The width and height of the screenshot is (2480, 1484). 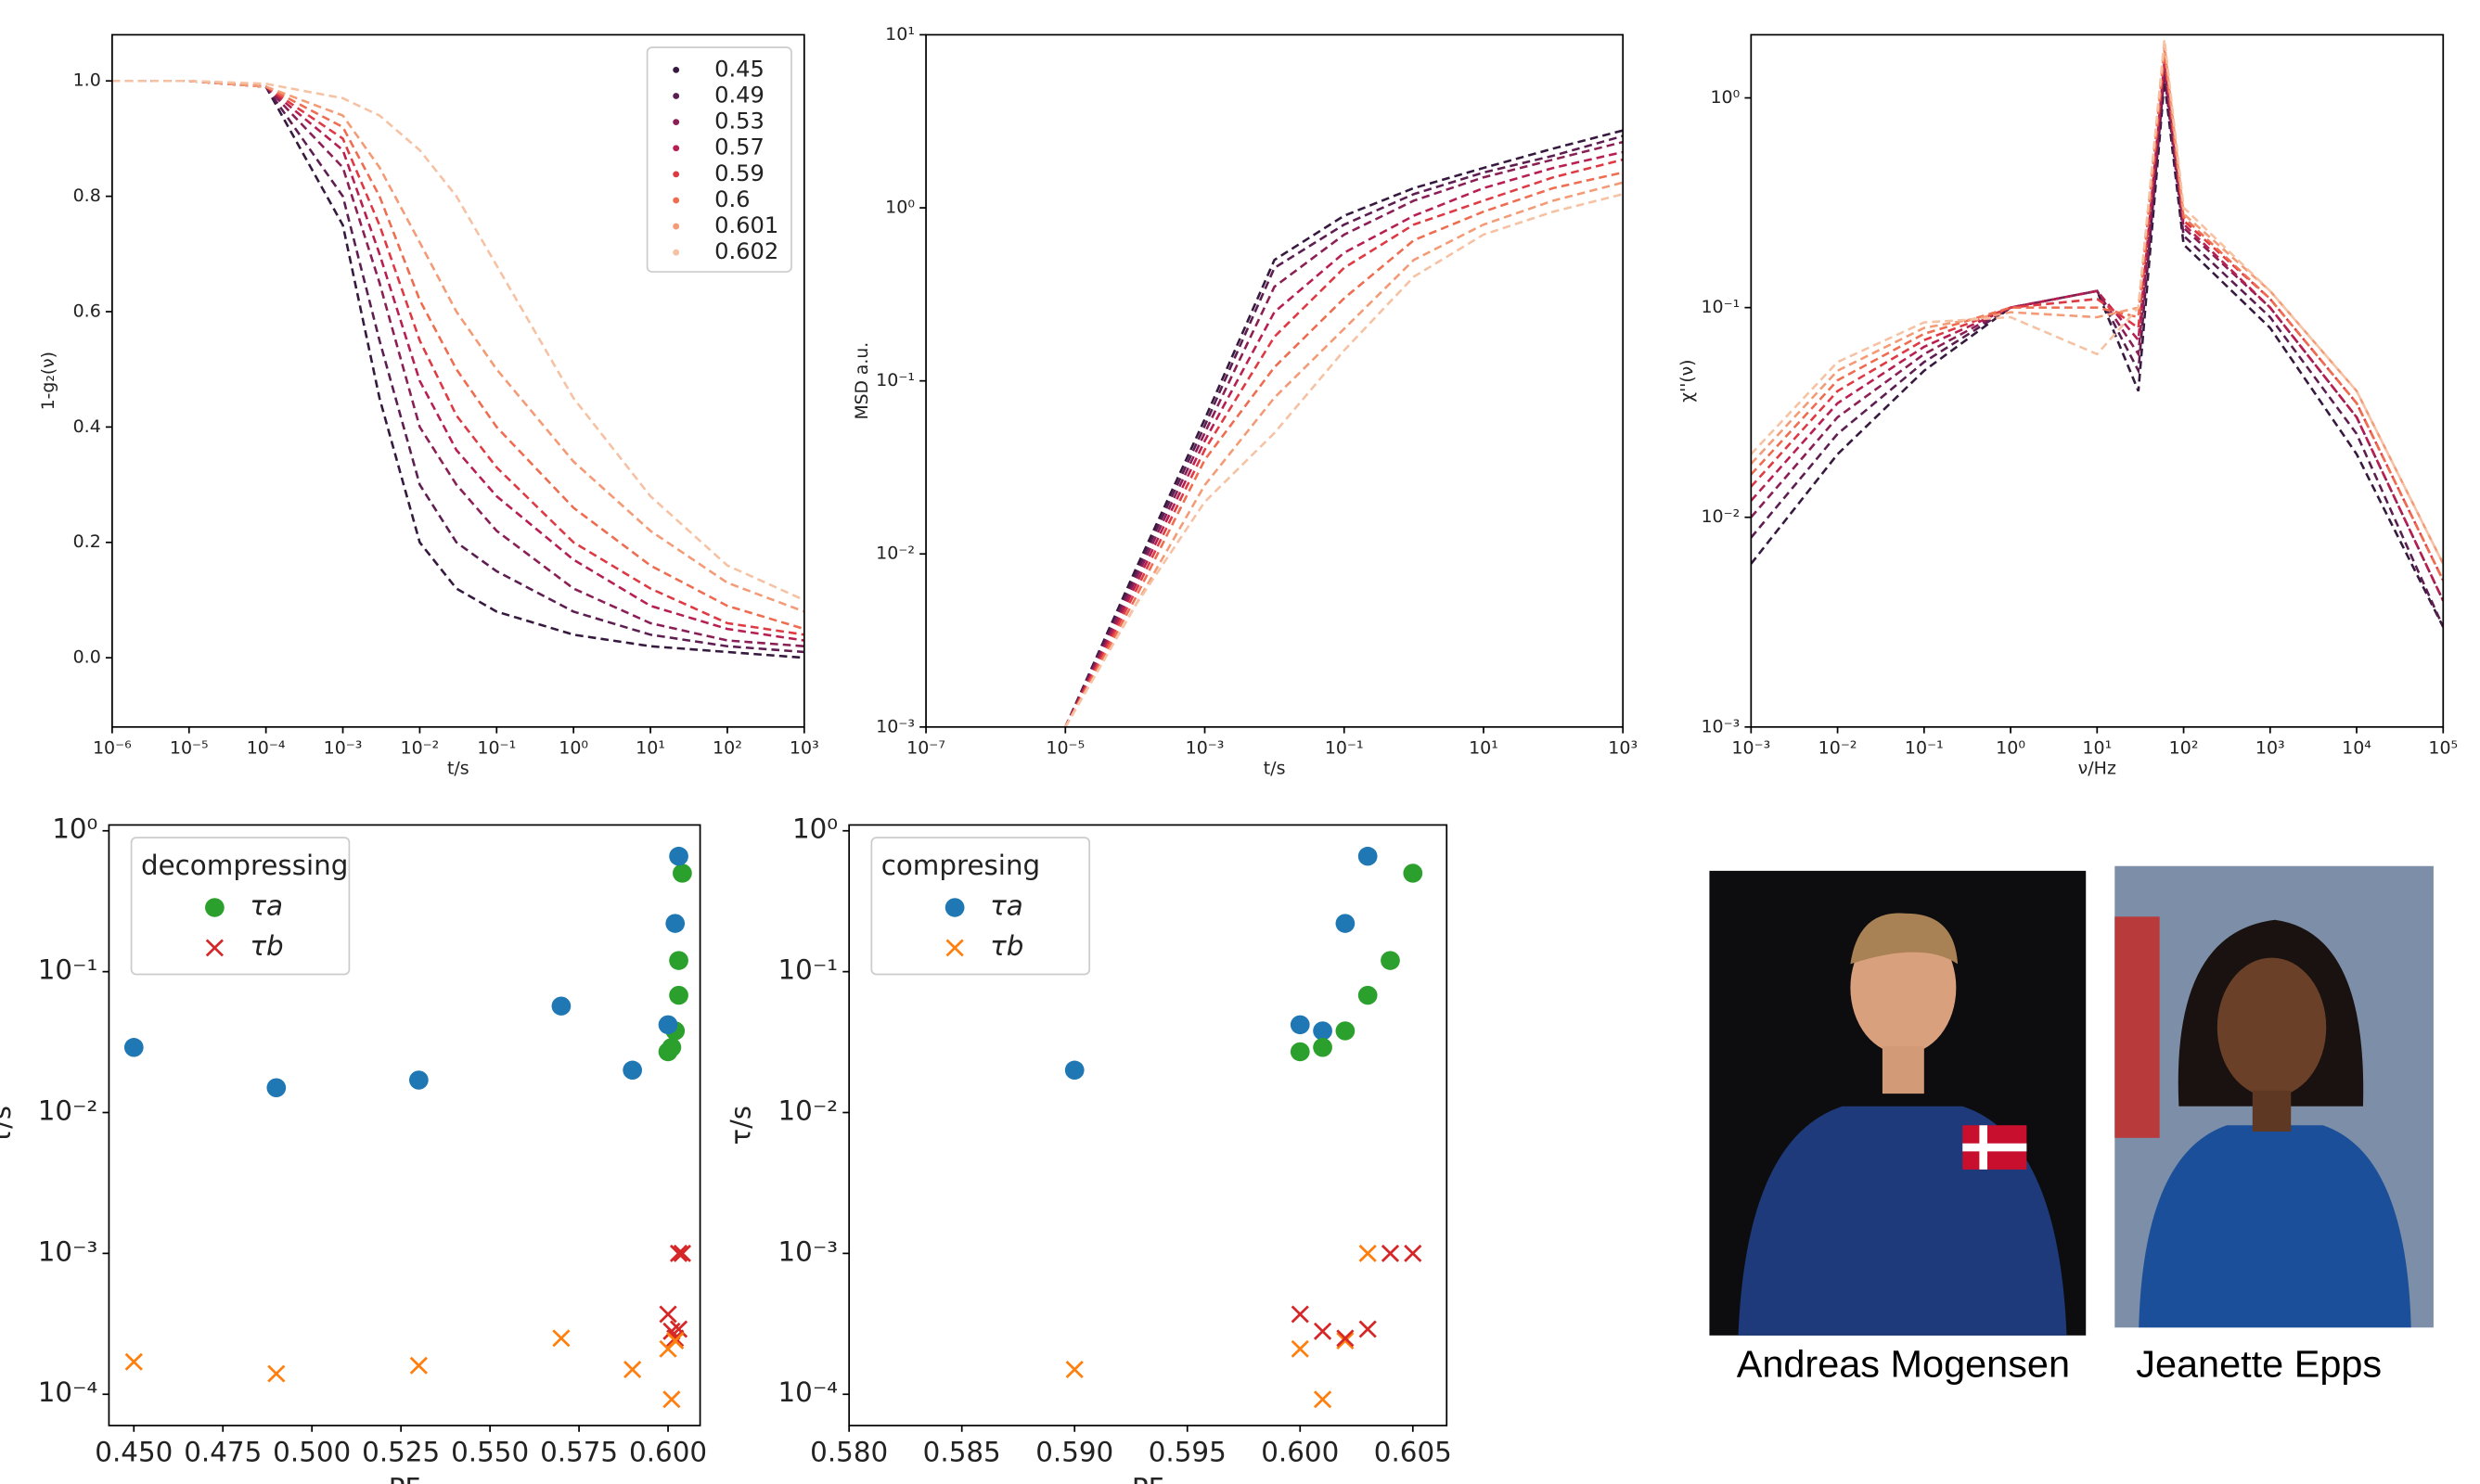 I want to click on y-tick-label: 0.8, so click(x=87, y=196).